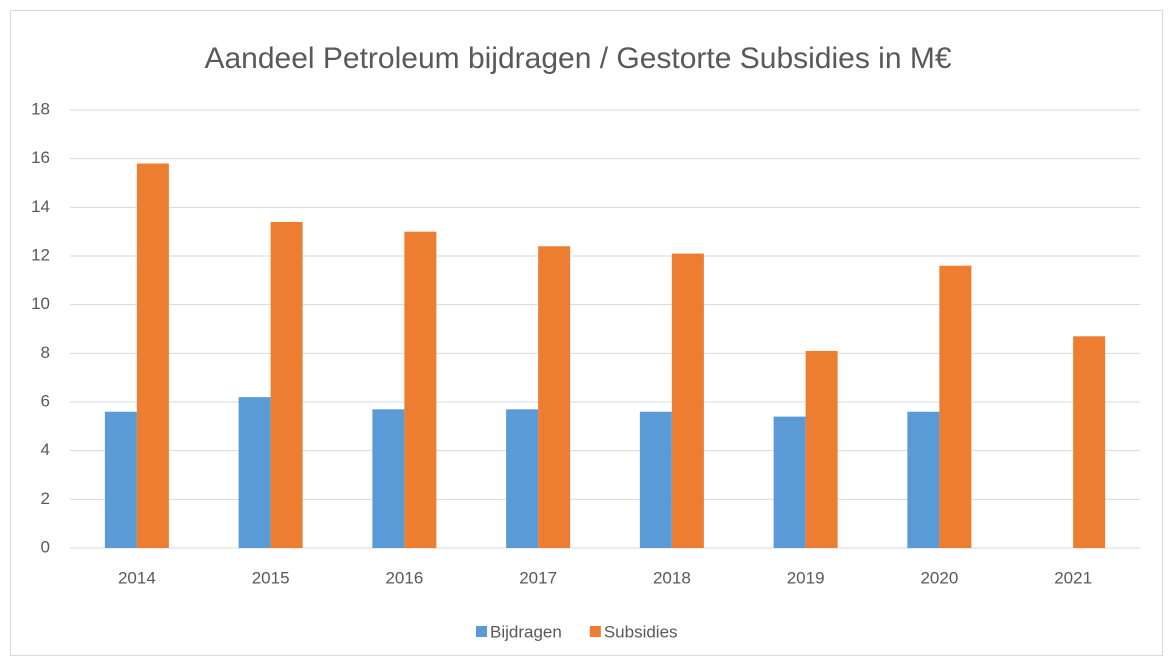  What do you see at coordinates (641, 631) in the screenshot?
I see `legend-label: Subsidies` at bounding box center [641, 631].